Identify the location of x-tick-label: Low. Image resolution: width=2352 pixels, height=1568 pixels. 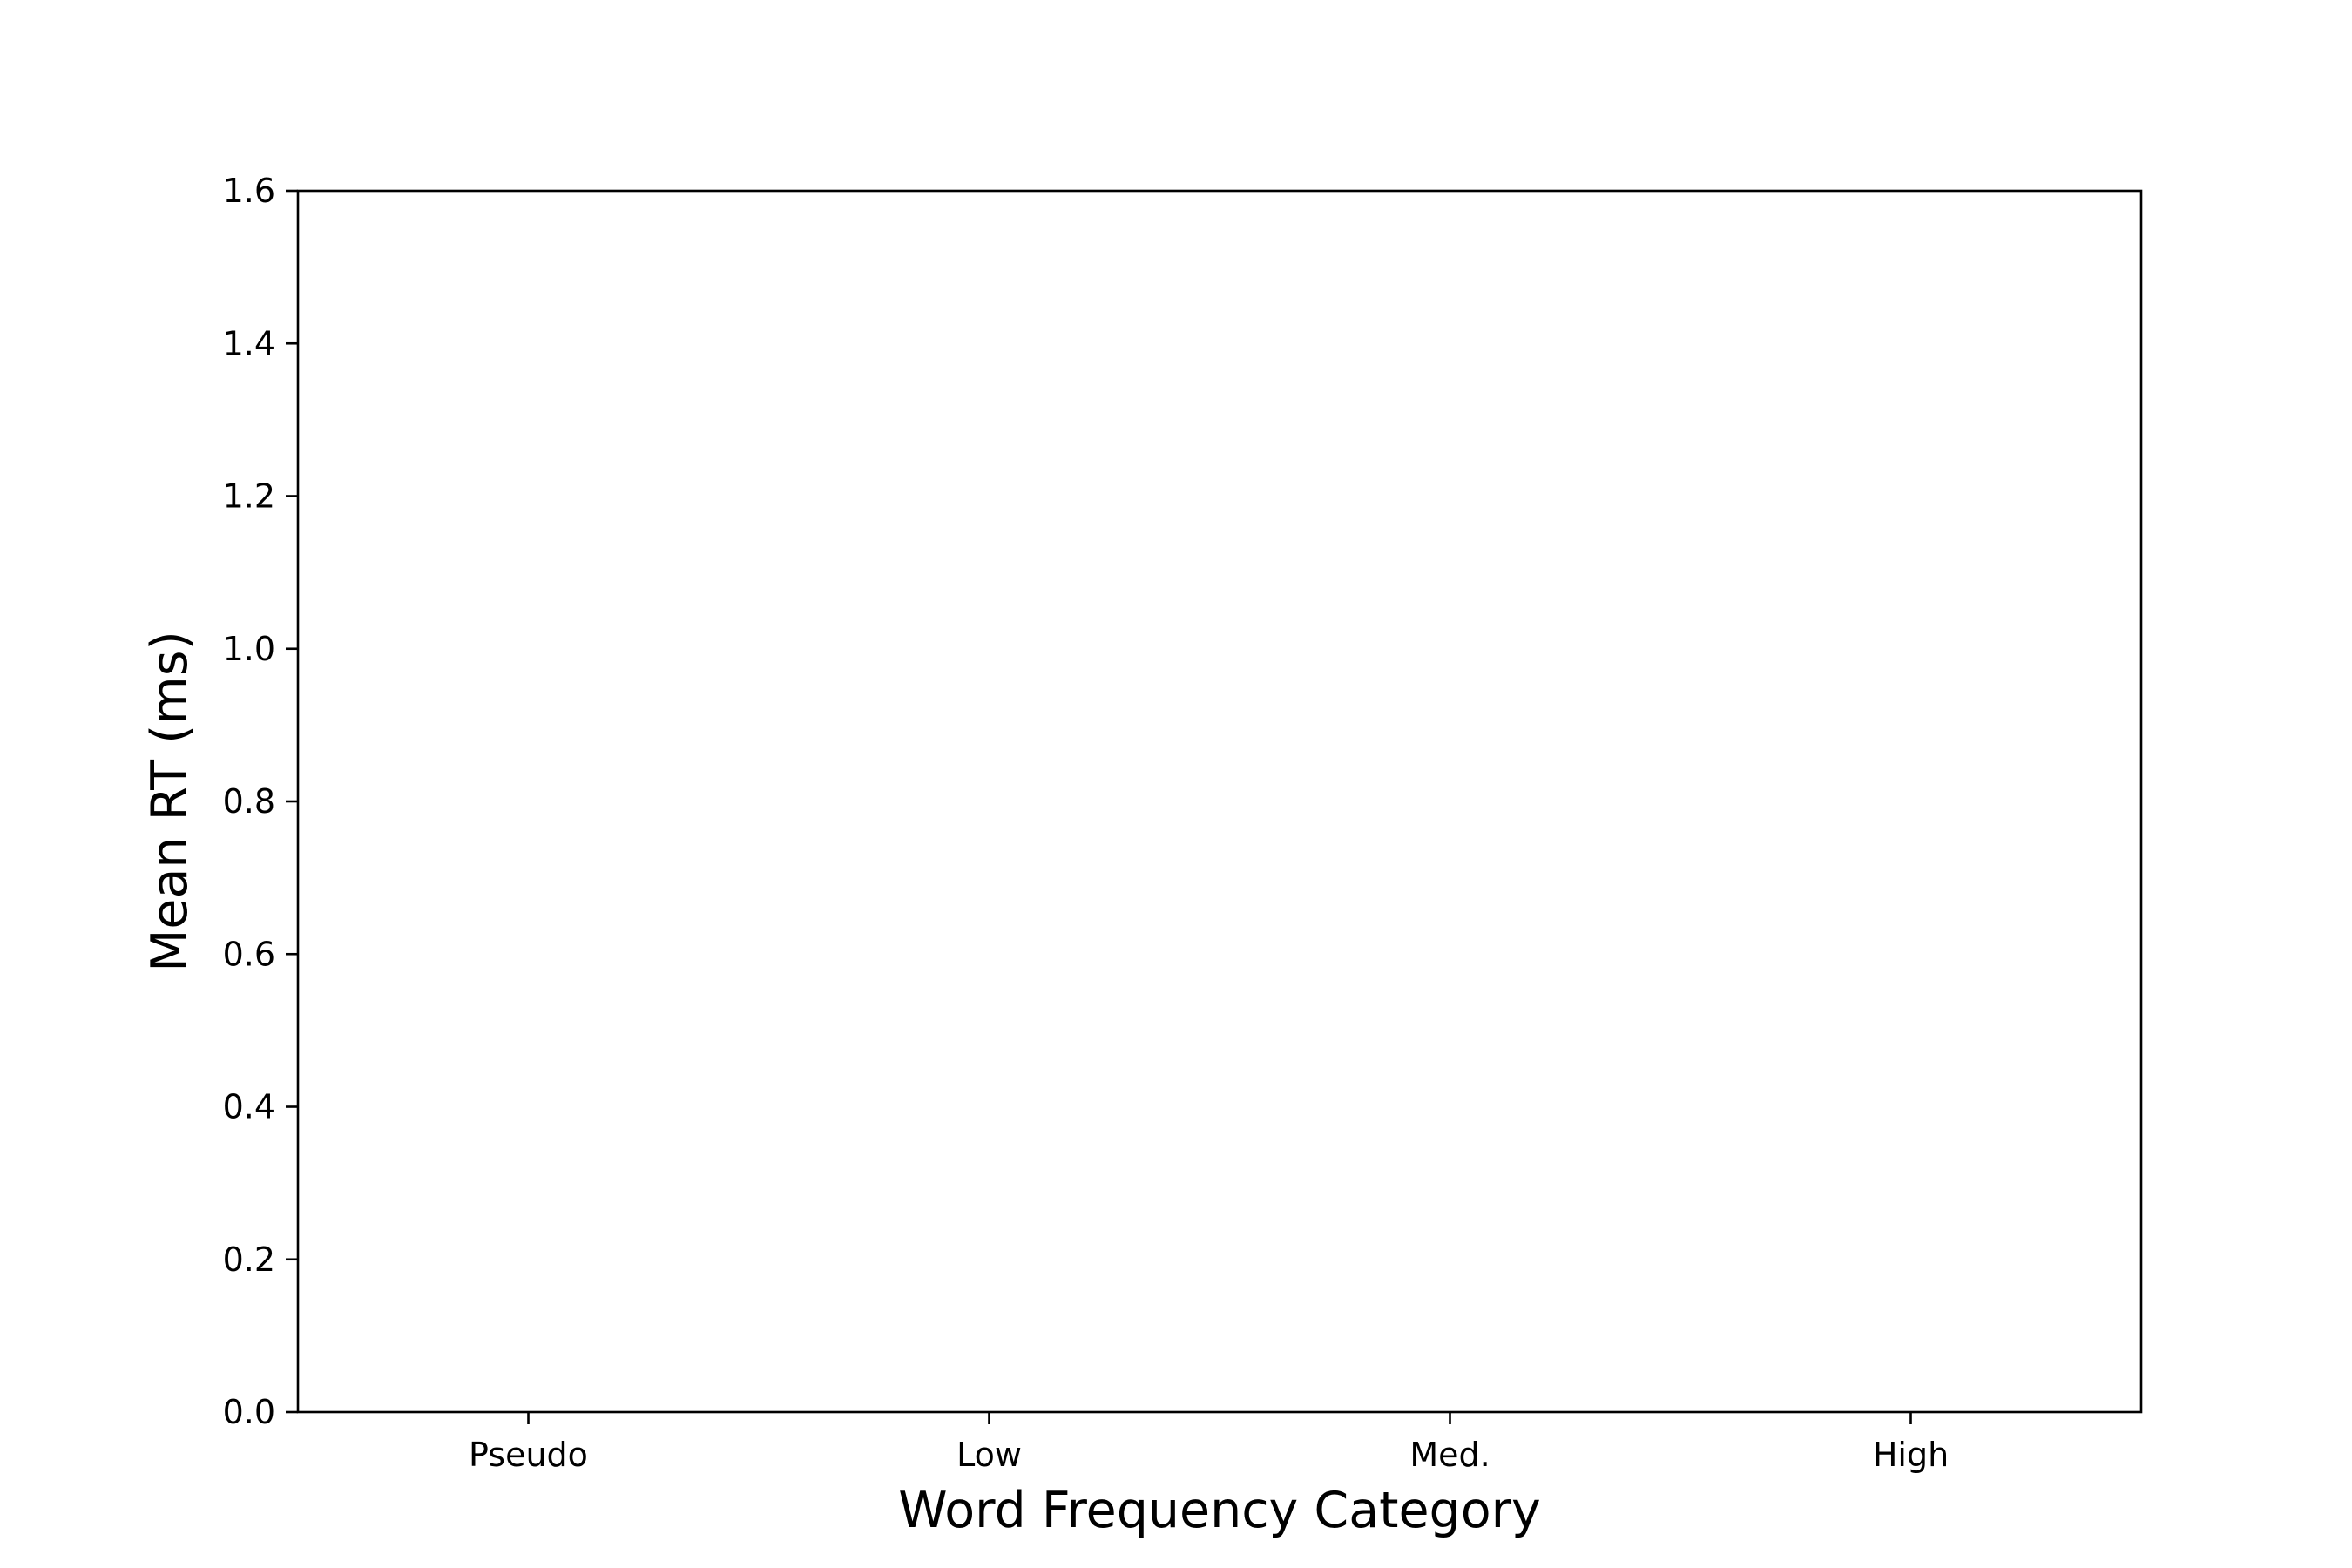
(989, 1455).